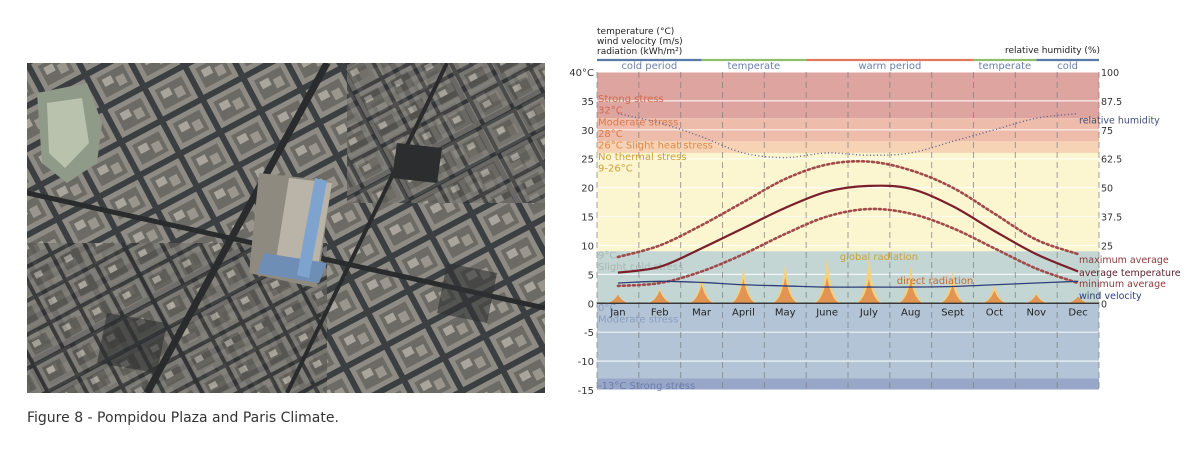 The image size is (1202, 452). I want to click on month-label-8: Sept, so click(952, 312).